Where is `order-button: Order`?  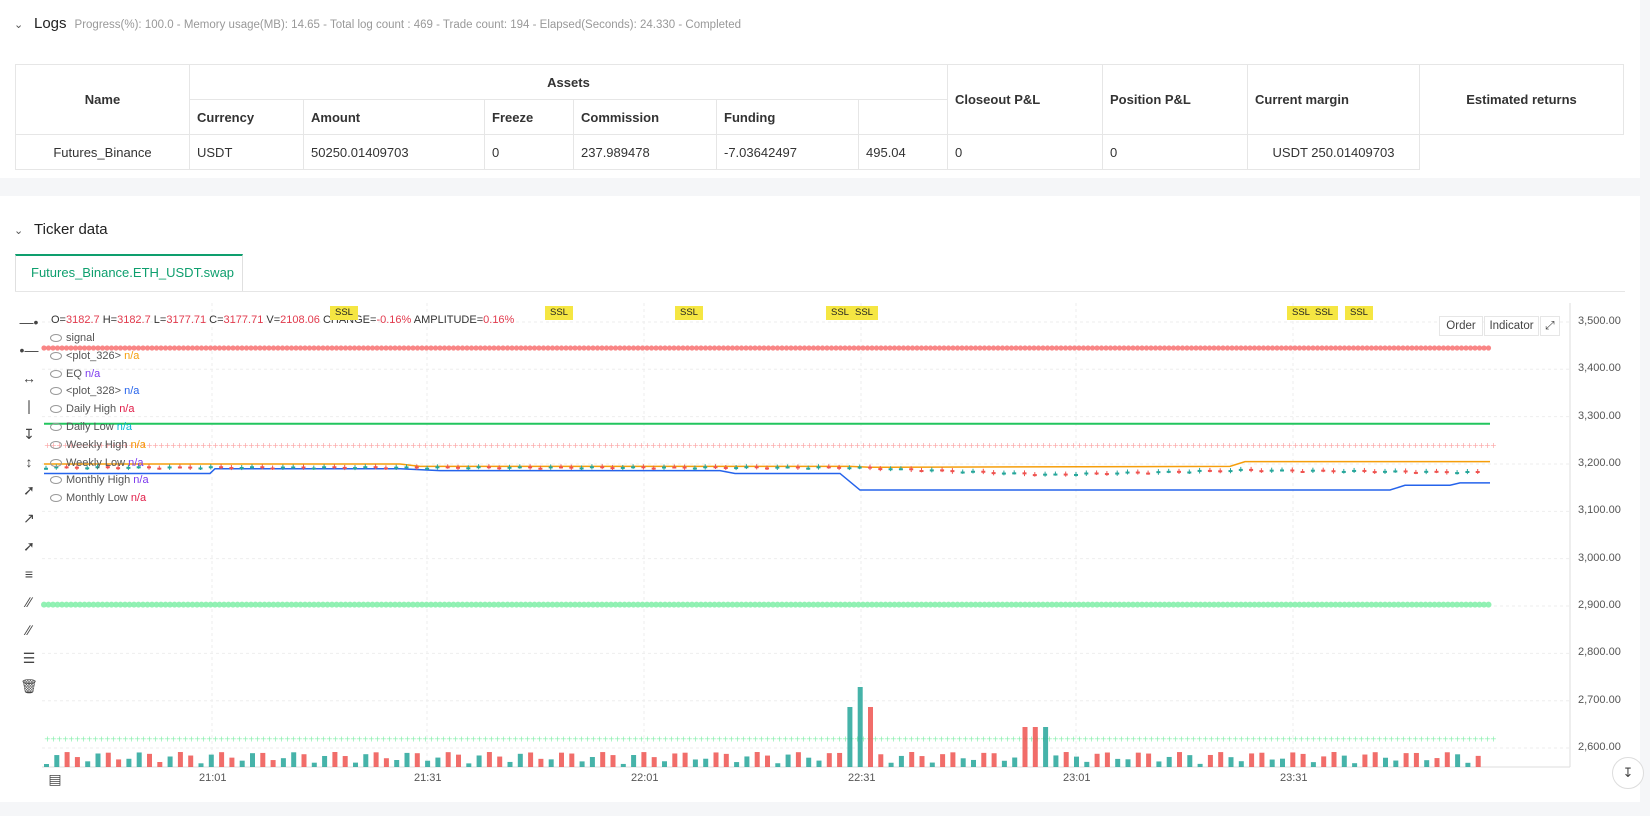
order-button: Order is located at coordinates (1461, 326).